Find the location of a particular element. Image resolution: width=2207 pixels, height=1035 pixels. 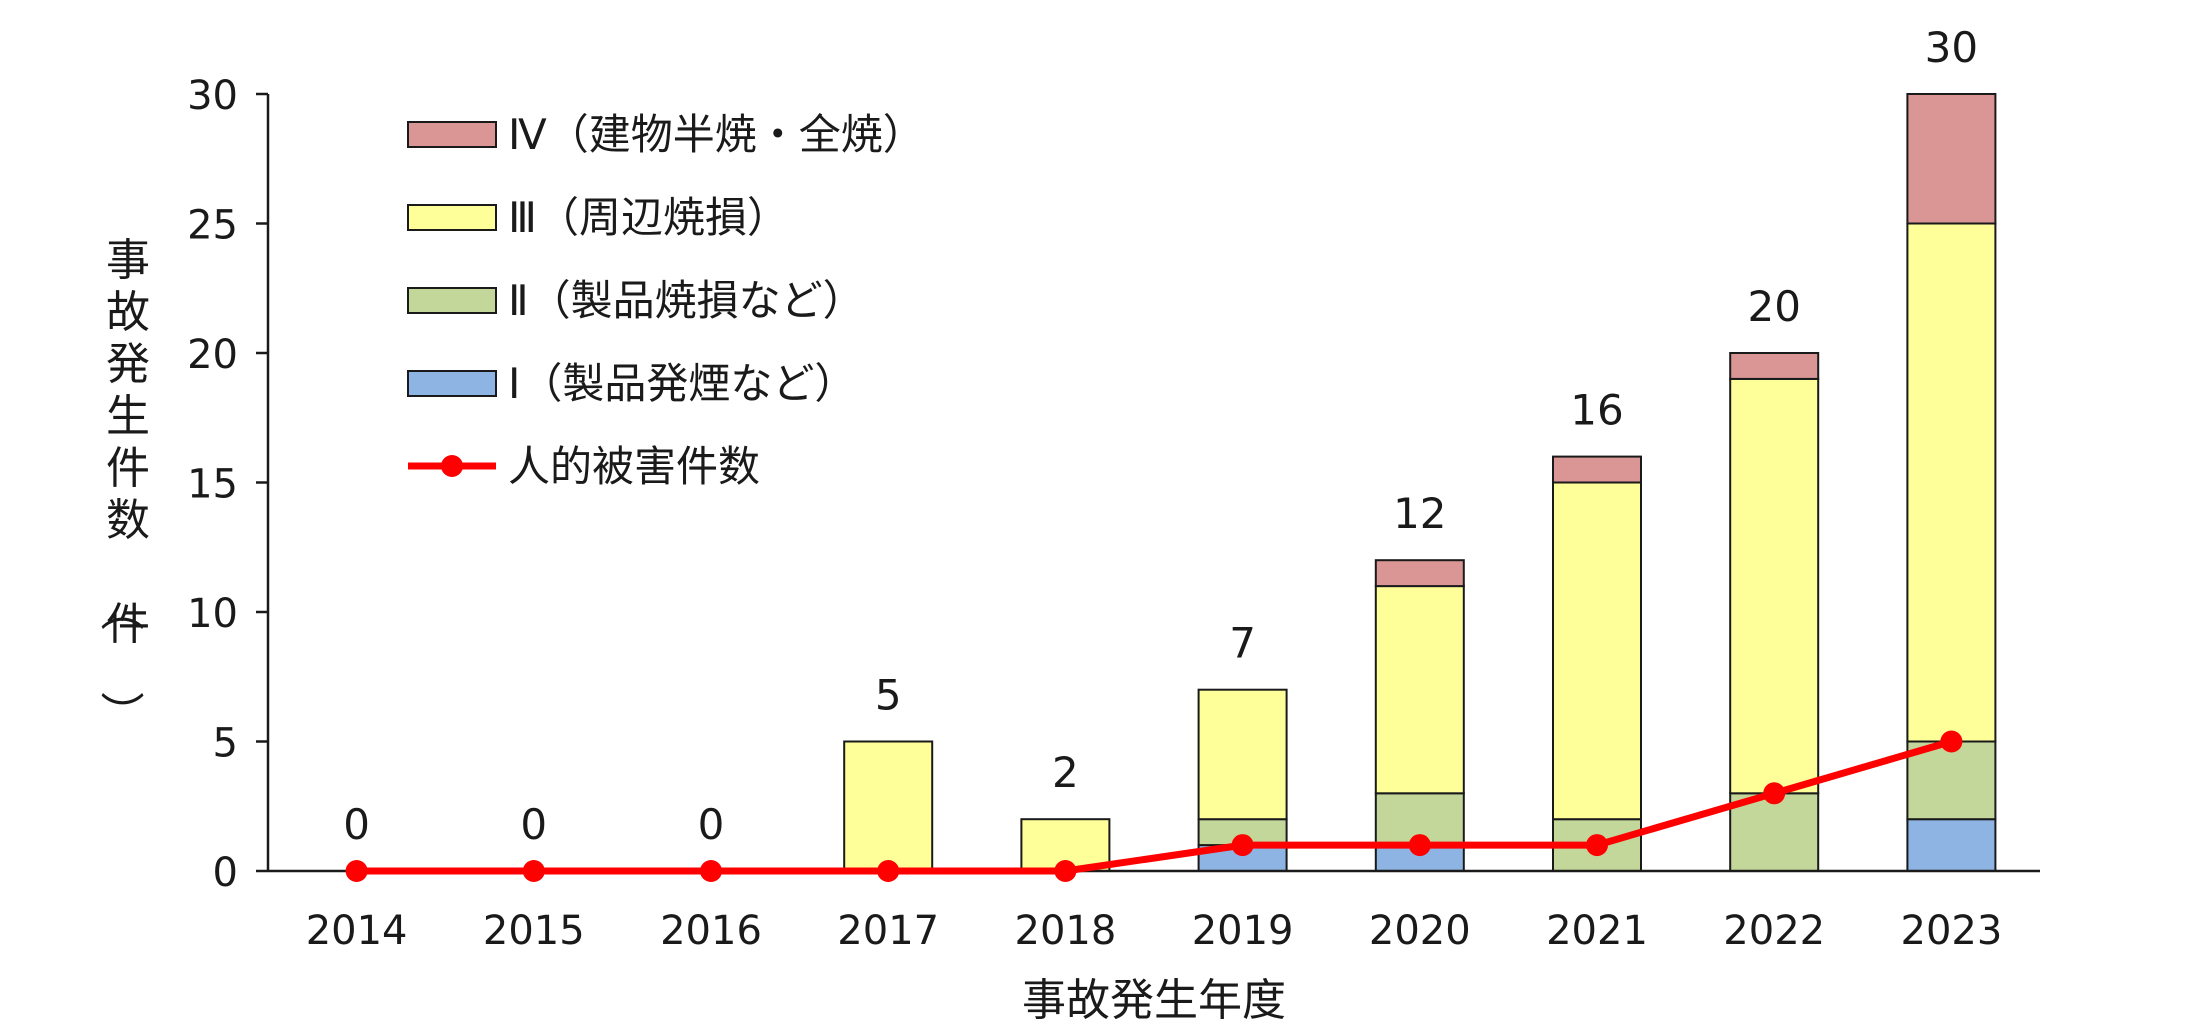

total-label-2020: 12 is located at coordinates (1419, 513).